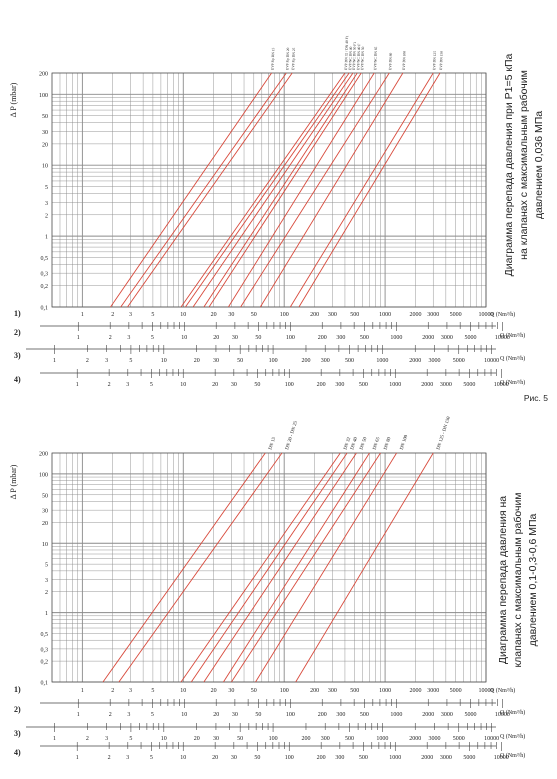 This screenshot has height=779, width=557. Describe the element at coordinates (46, 204) in the screenshot. I see `y-tick-label: 3` at that location.